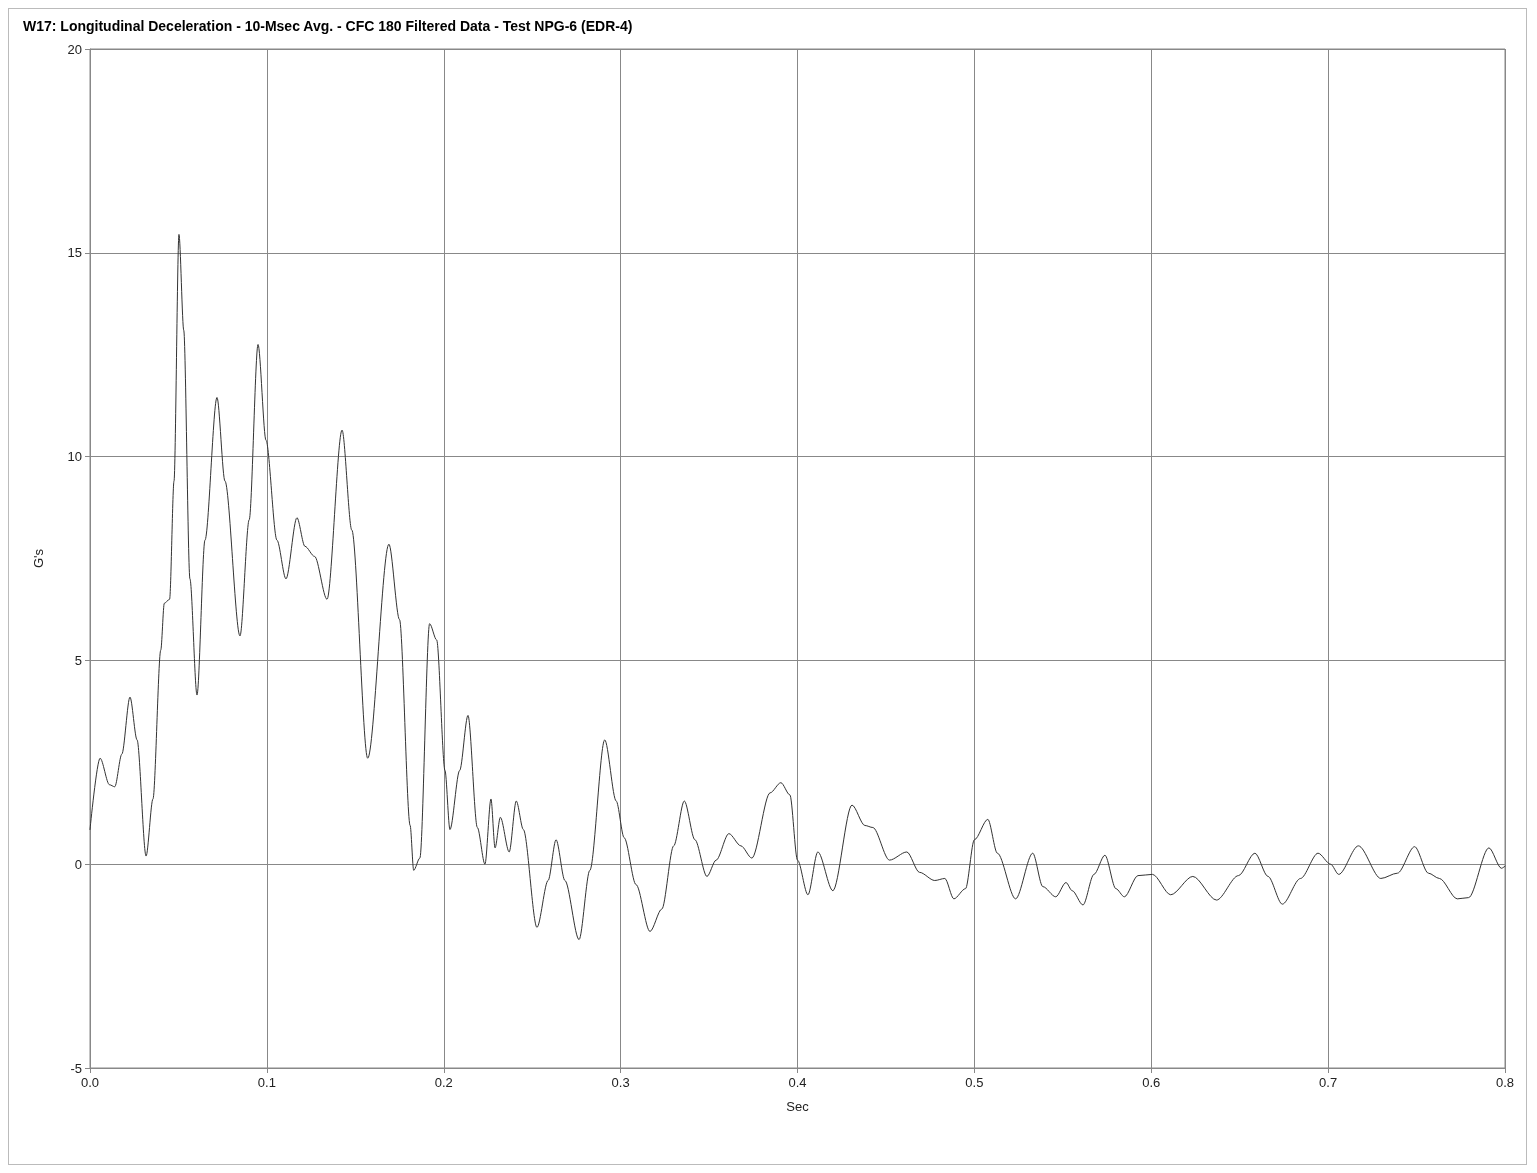 The width and height of the screenshot is (1537, 1173). Describe the element at coordinates (74, 49) in the screenshot. I see `y-tick-label: 20` at that location.